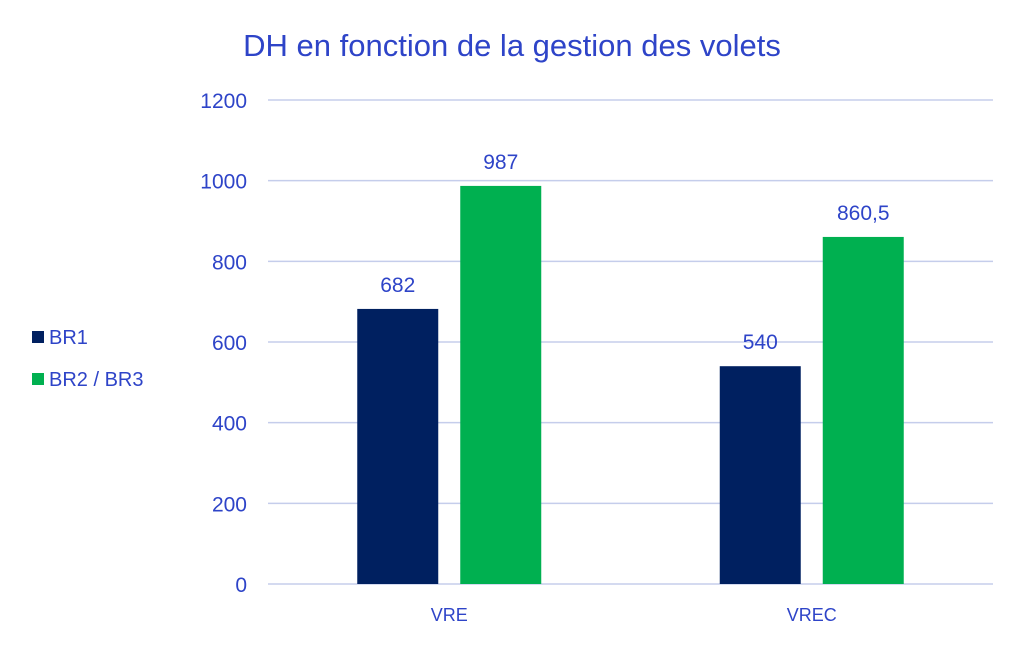 Image resolution: width=1024 pixels, height=645 pixels. What do you see at coordinates (229, 504) in the screenshot?
I see `y-tick-label: 200` at bounding box center [229, 504].